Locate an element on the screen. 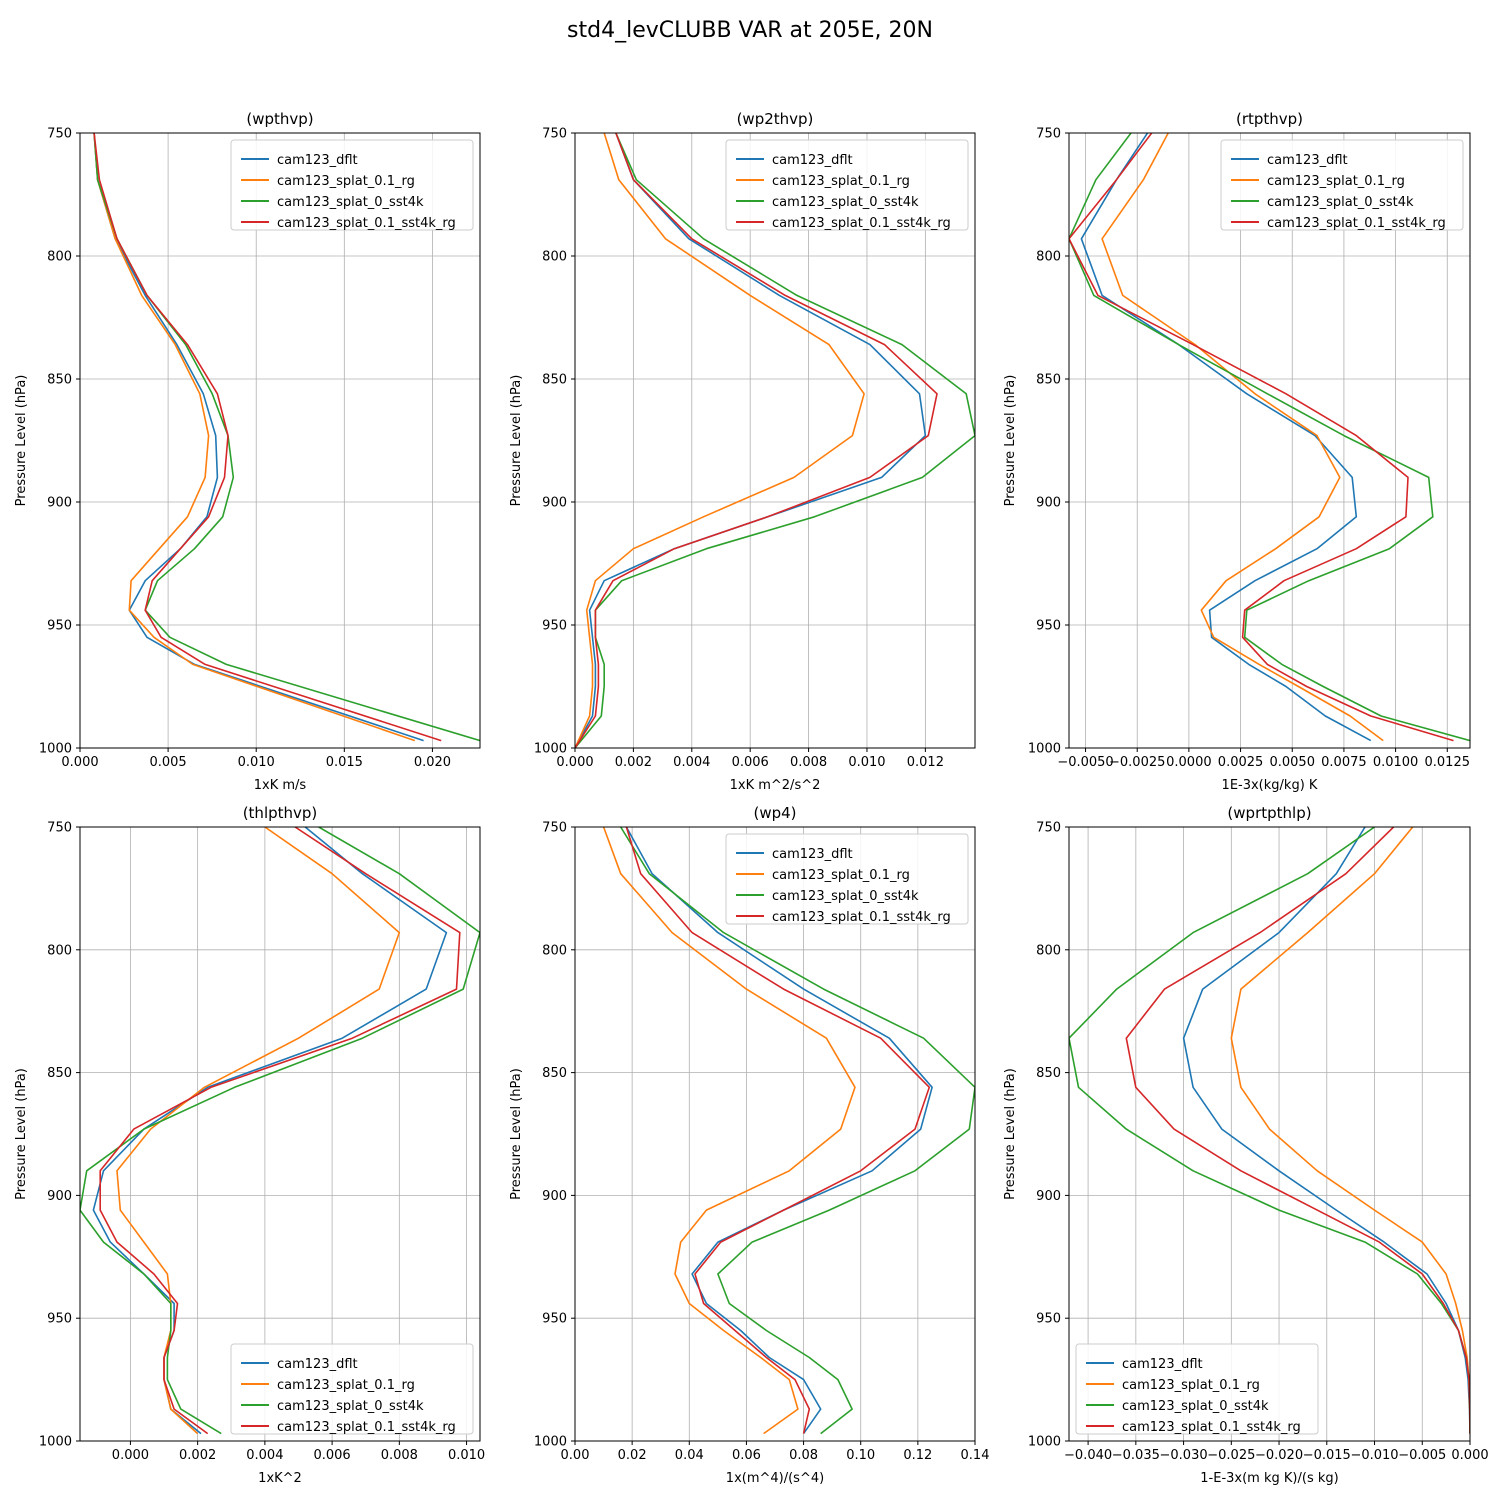 The width and height of the screenshot is (1500, 1500). x-tick-label: −0.040 is located at coordinates (1088, 1455).